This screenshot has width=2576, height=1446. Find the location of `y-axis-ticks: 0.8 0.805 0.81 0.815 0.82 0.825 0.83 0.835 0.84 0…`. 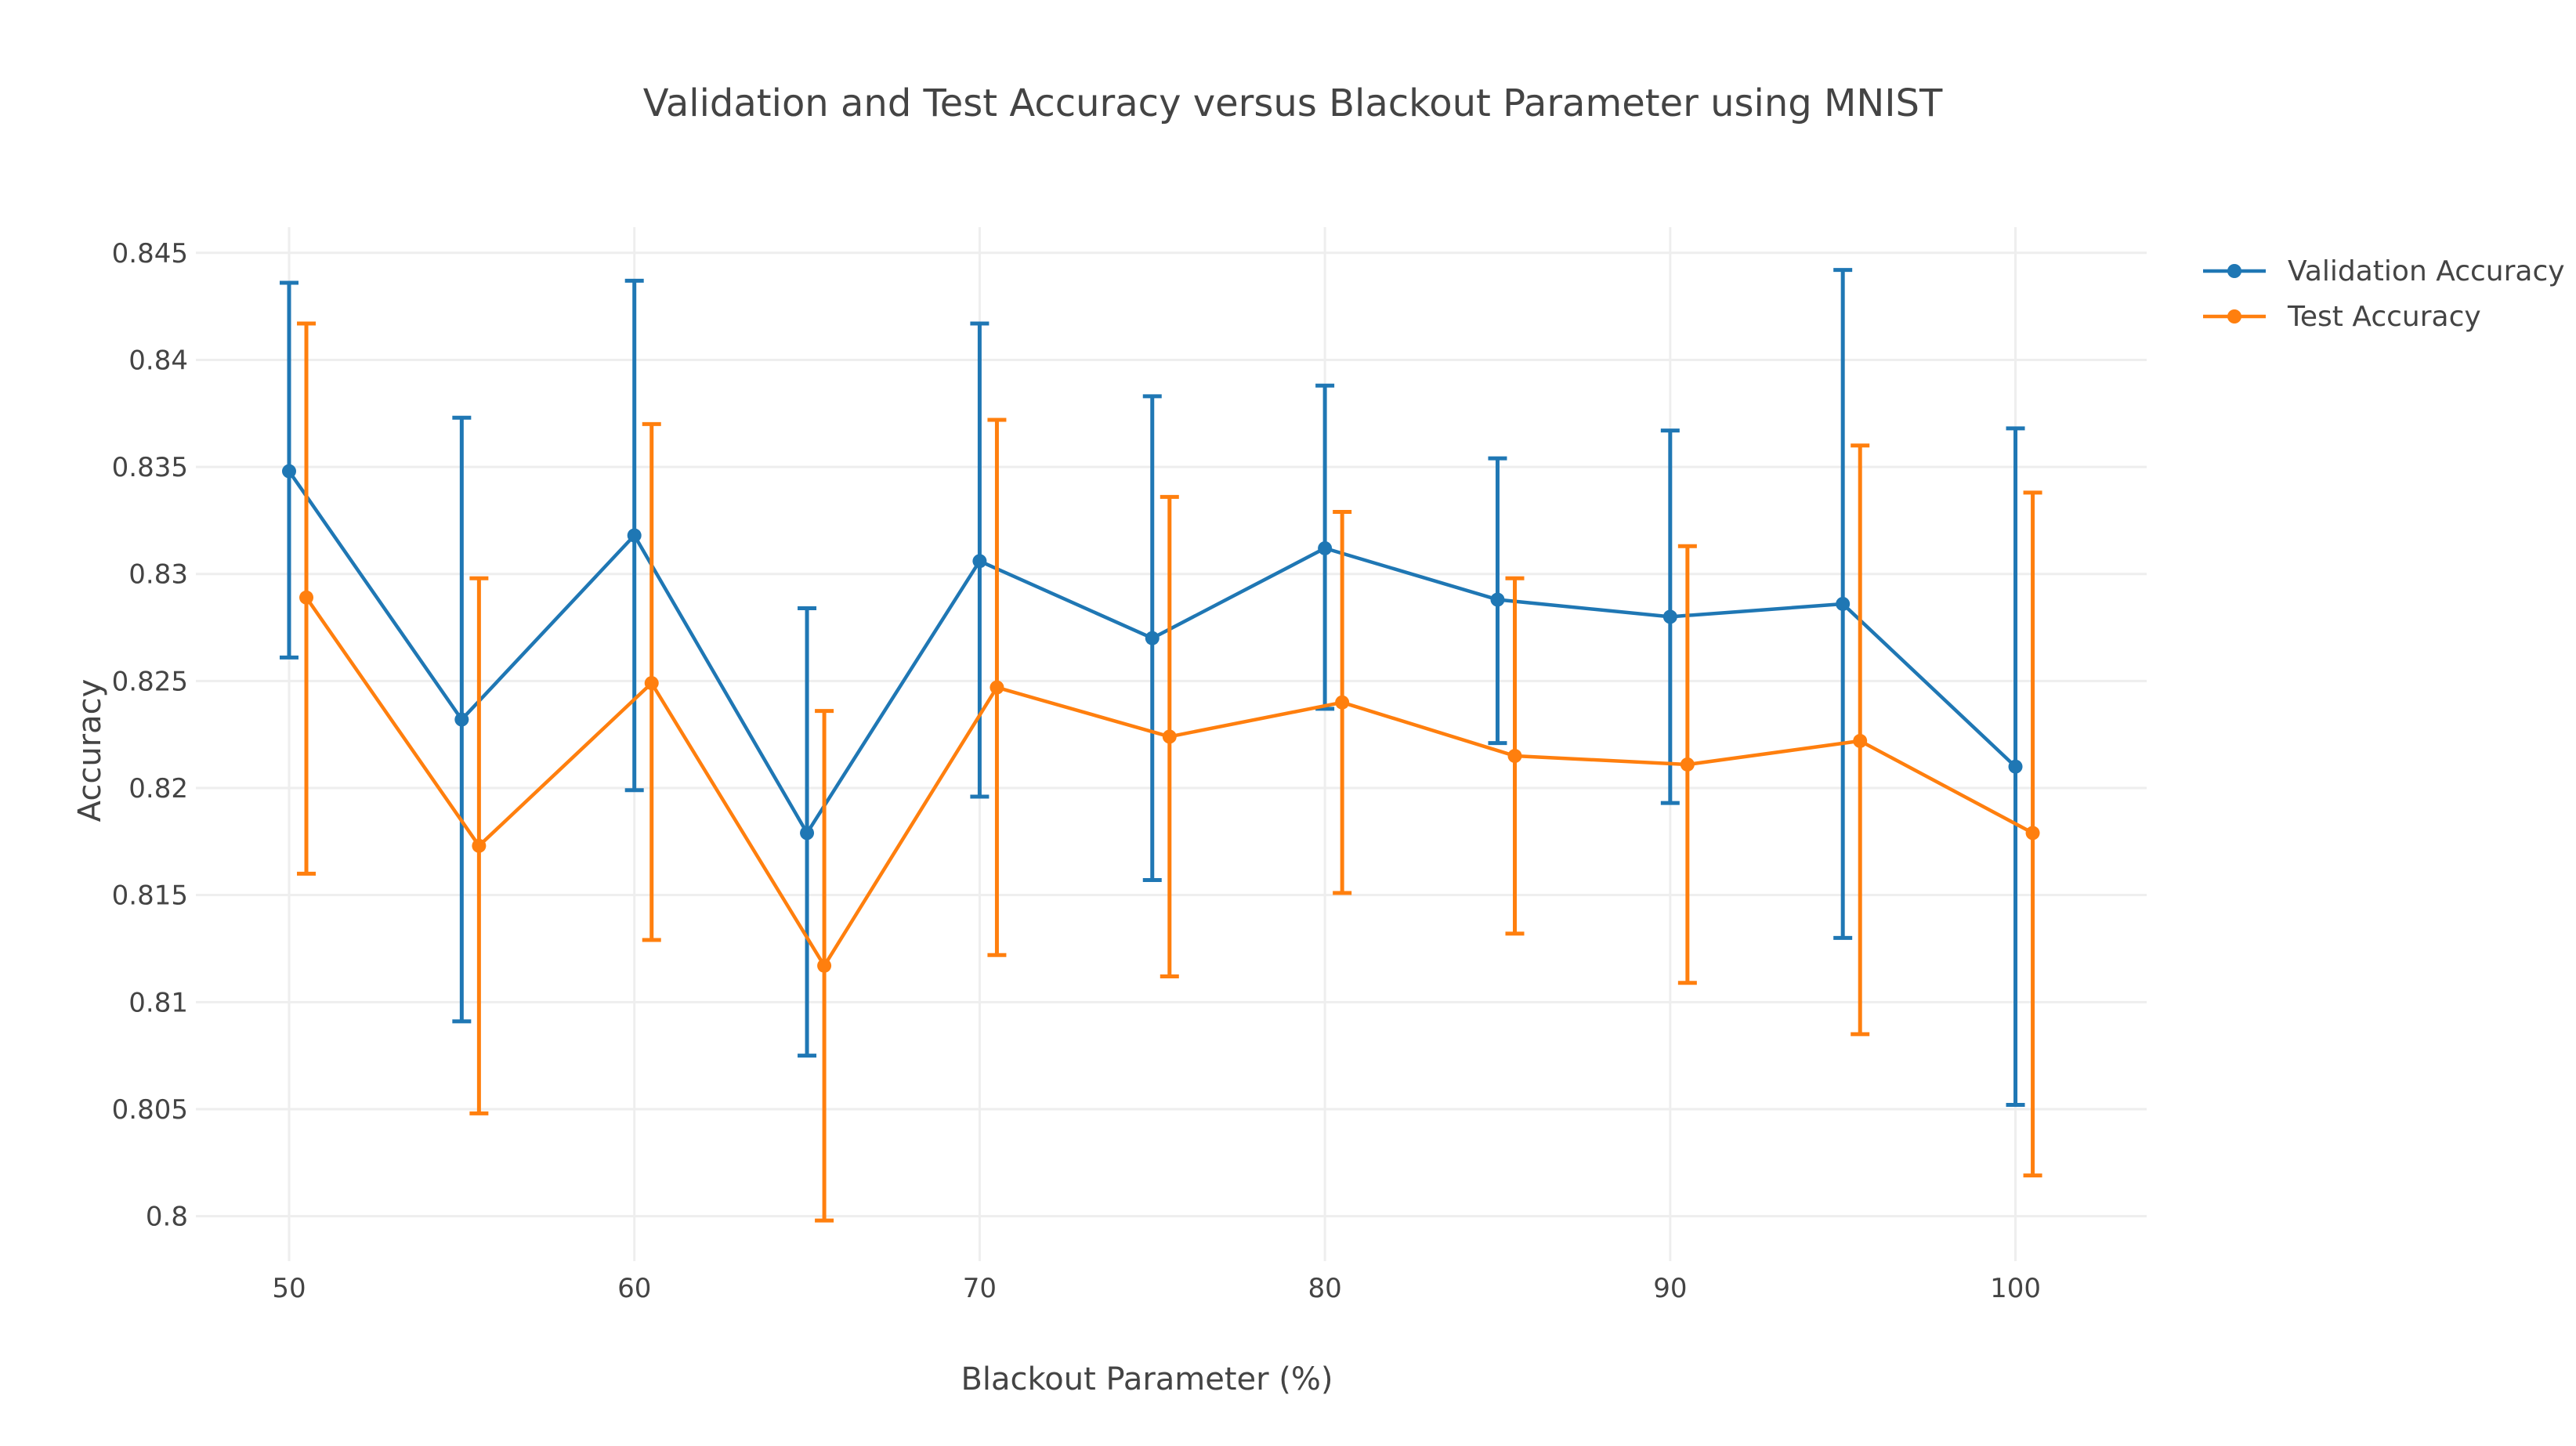

y-axis-ticks: 0.8 0.805 0.81 0.815 0.82 0.825 0.83 0.835 0.84 0… is located at coordinates (150, 735).